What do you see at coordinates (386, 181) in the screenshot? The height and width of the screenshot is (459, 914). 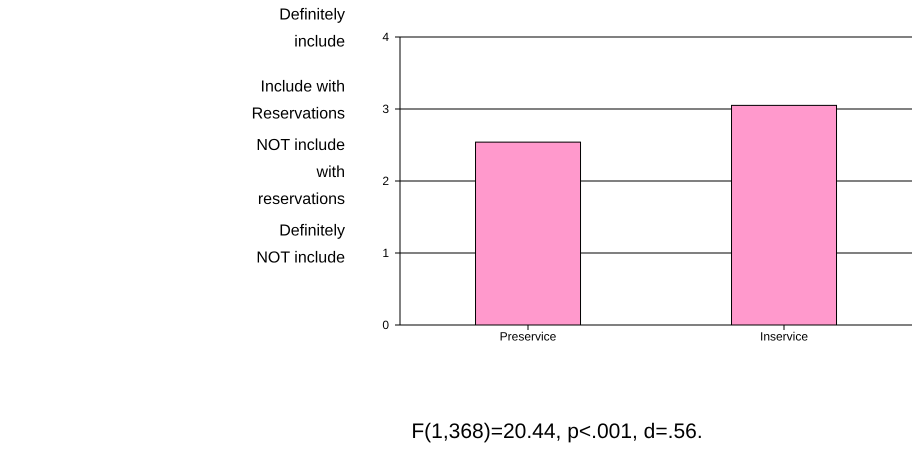 I see `y-tick-label: 2` at bounding box center [386, 181].